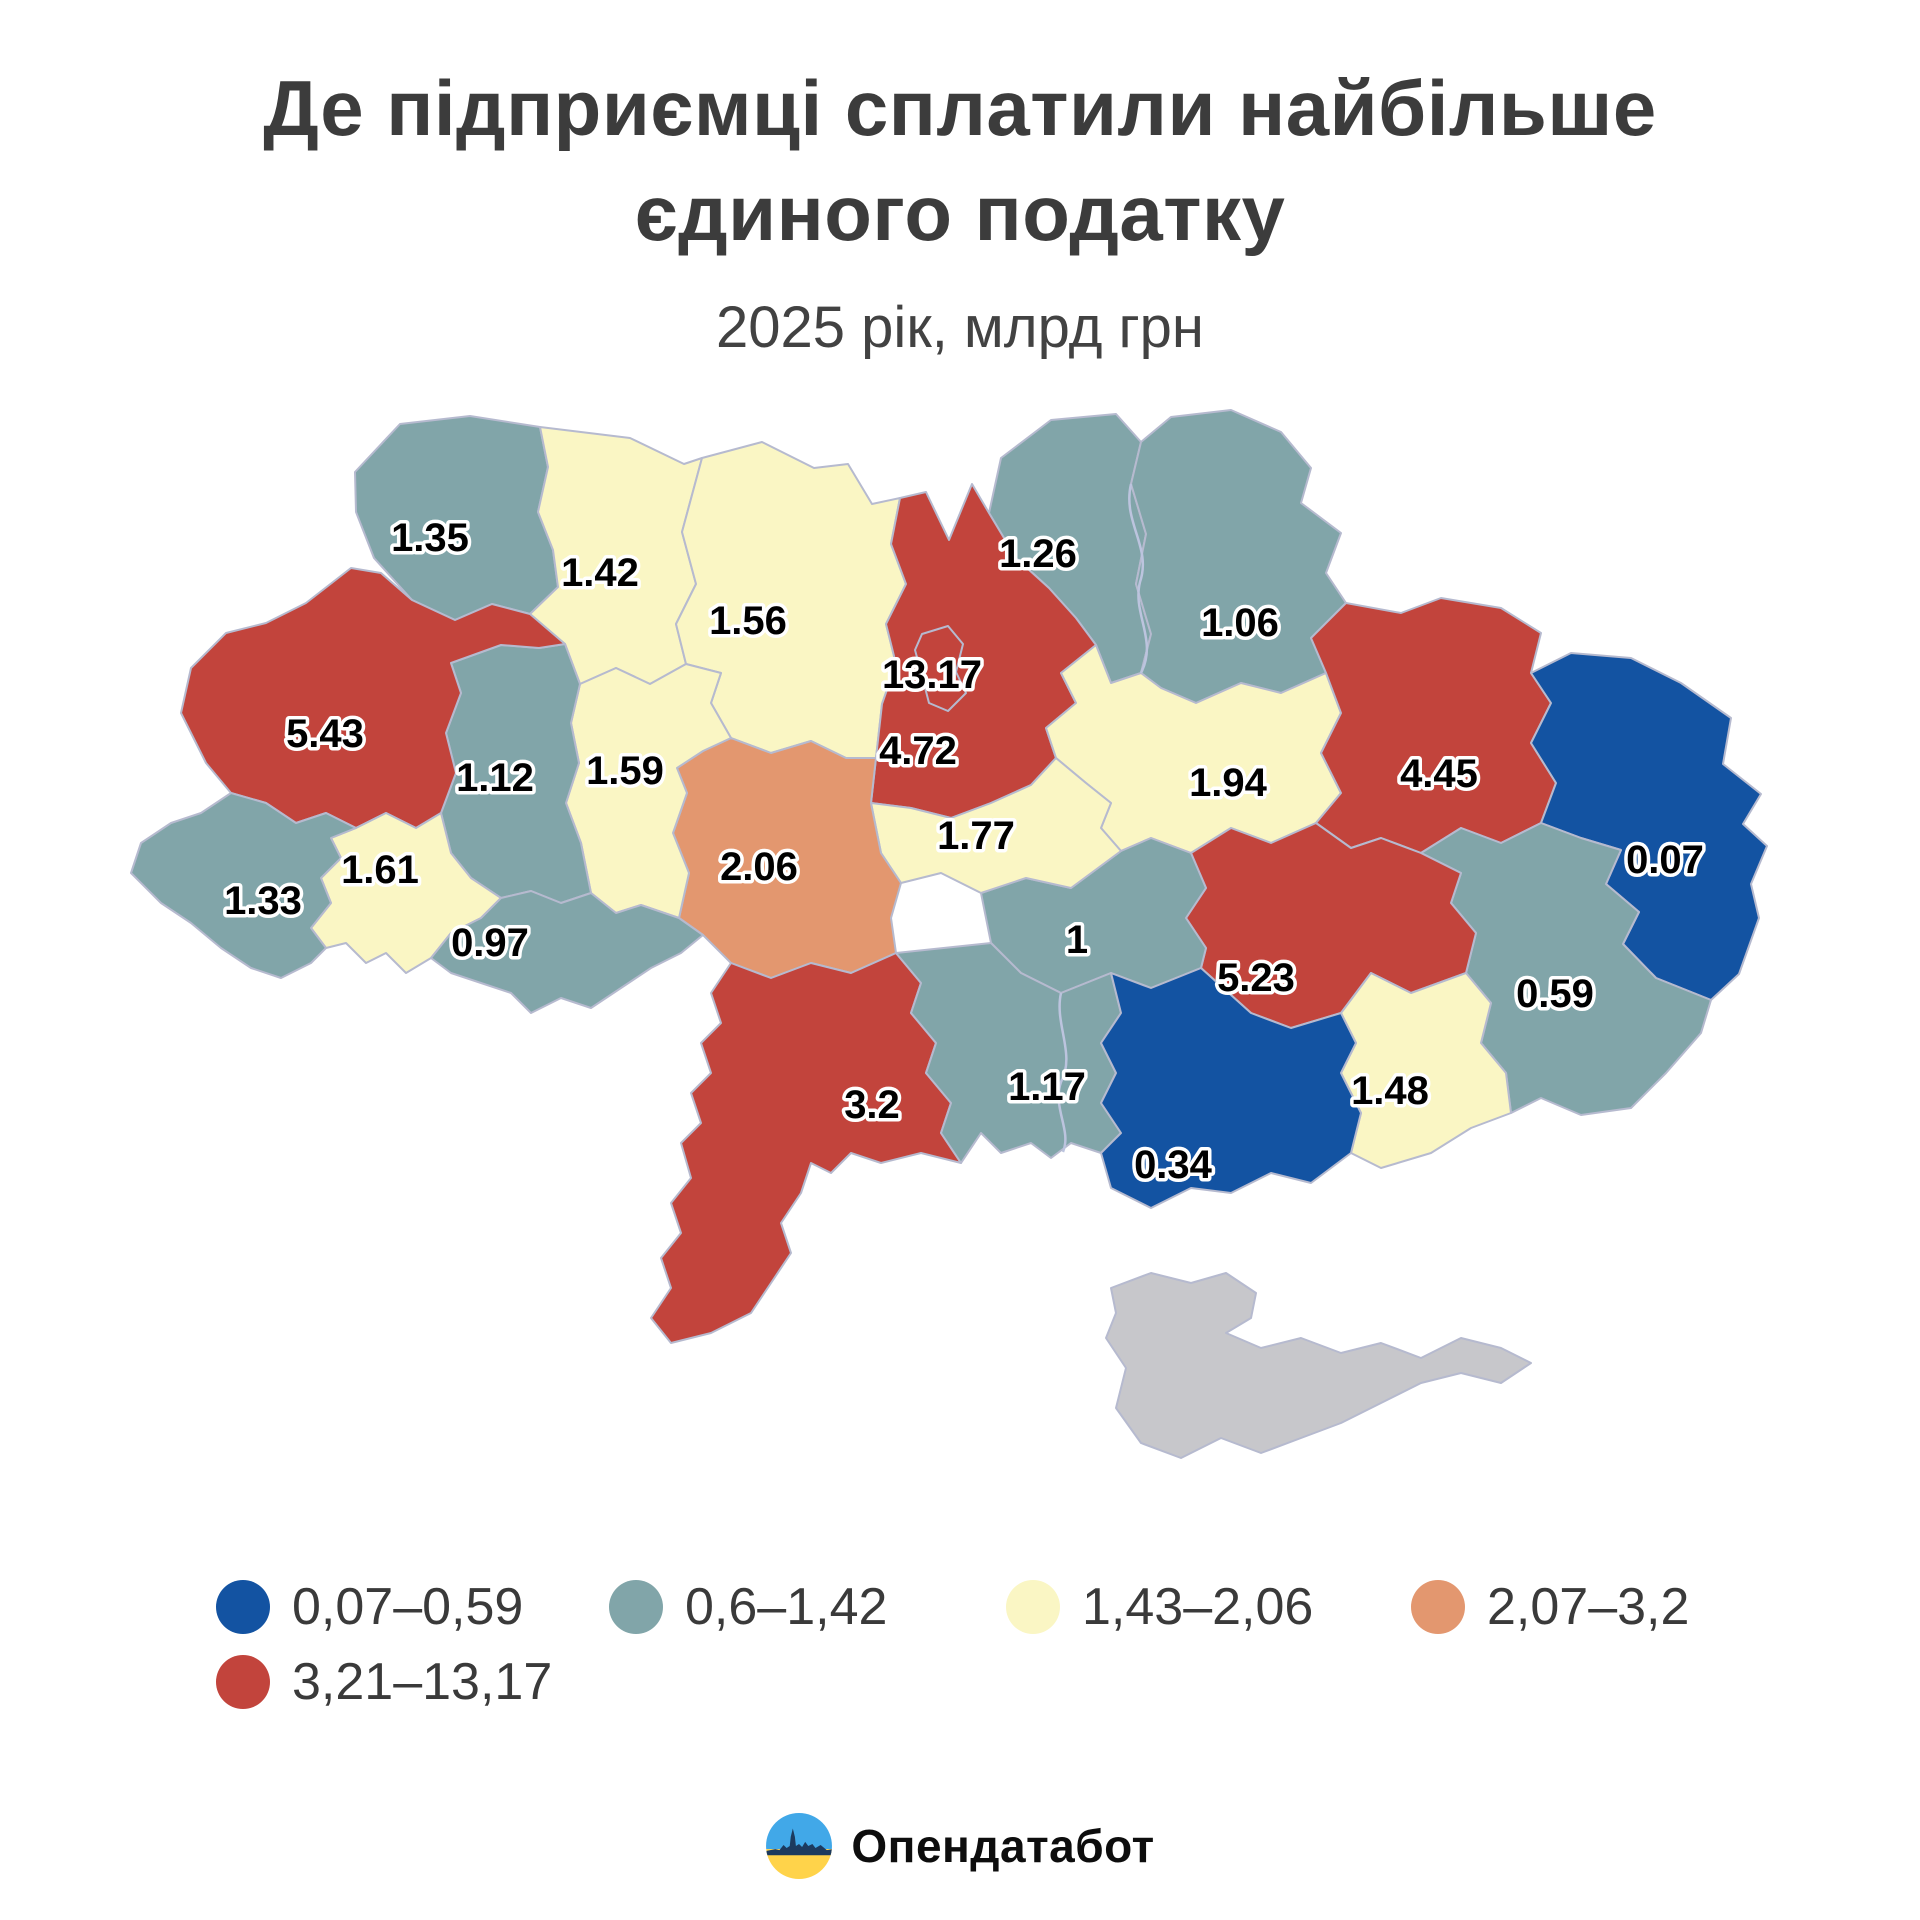  What do you see at coordinates (786, 1607) in the screenshot?
I see `legend-range-label: 0,6–1,42` at bounding box center [786, 1607].